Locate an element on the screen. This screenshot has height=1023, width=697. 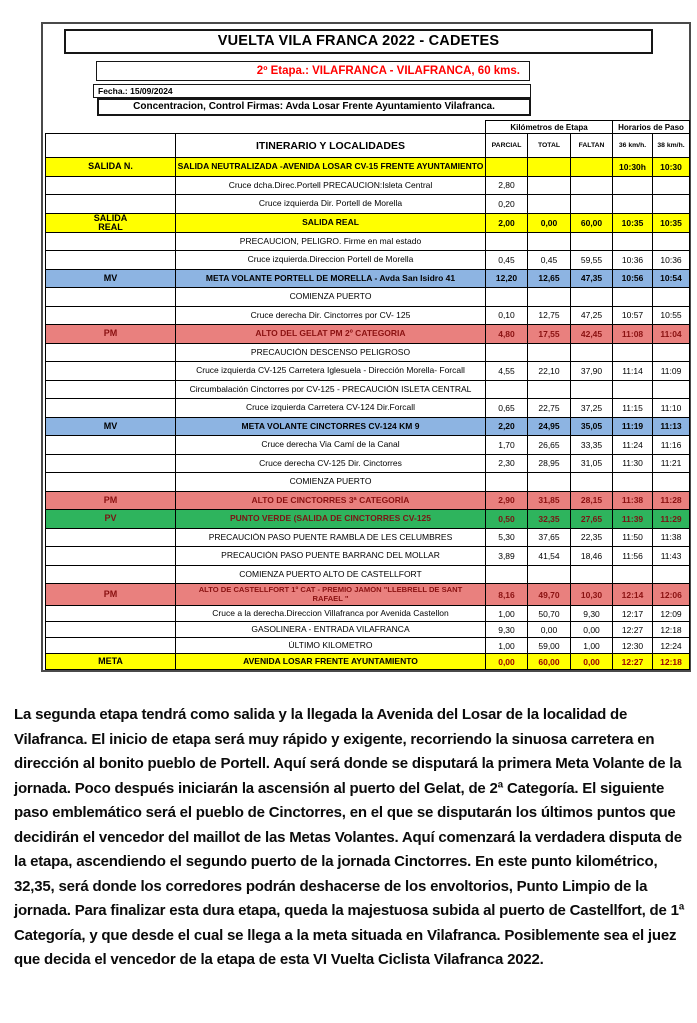
row-parcial: 0,65 is located at coordinates (506, 408).